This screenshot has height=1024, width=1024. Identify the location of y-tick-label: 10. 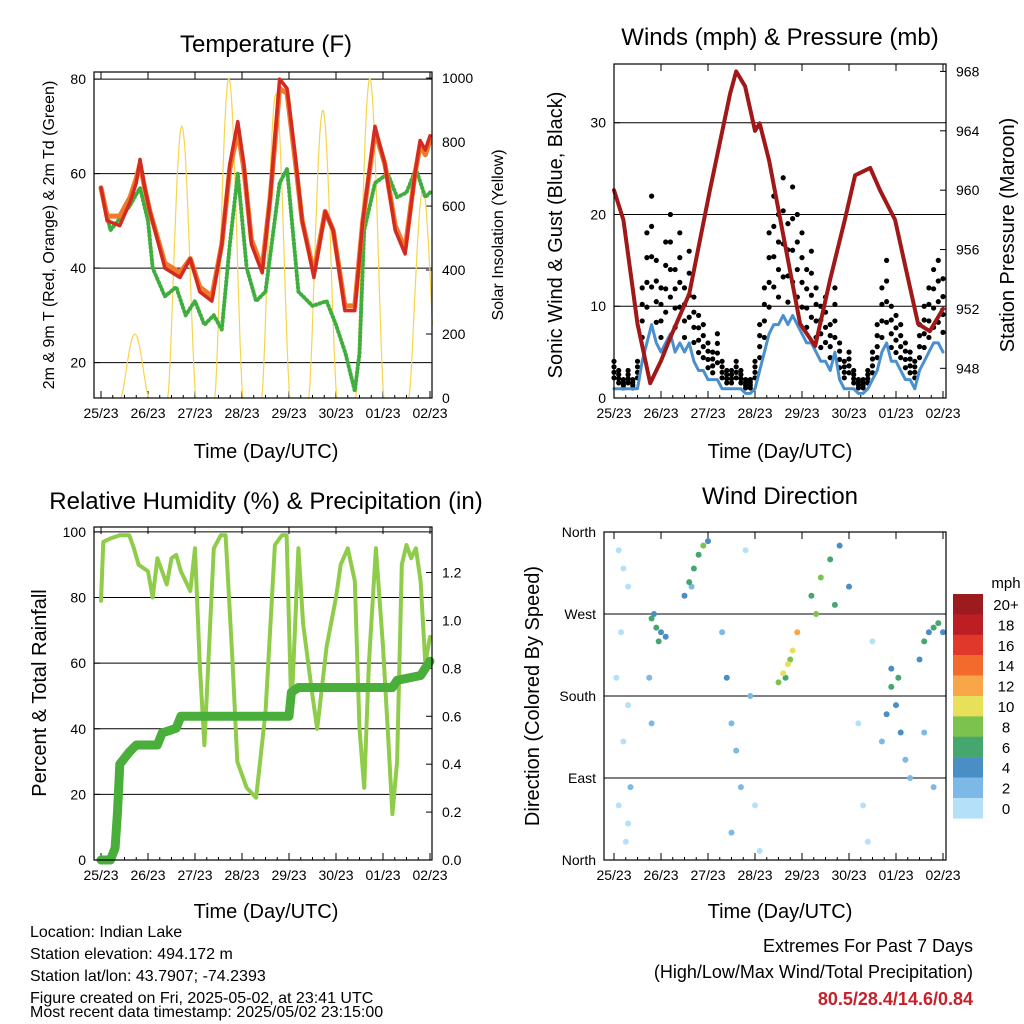
(598, 306).